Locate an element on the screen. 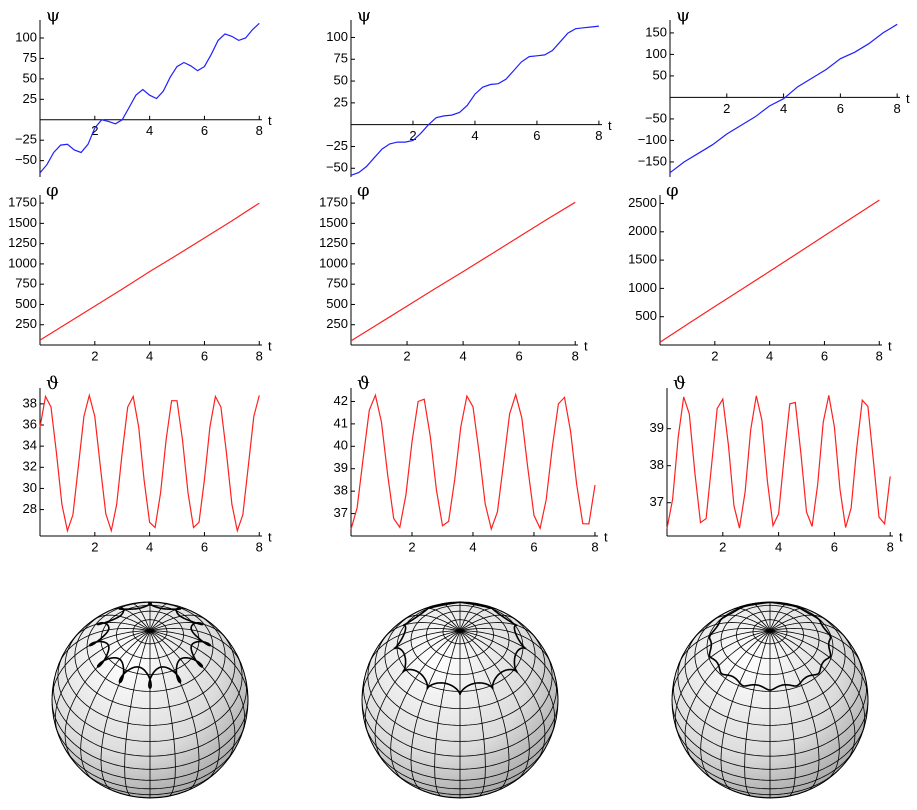 The width and height of the screenshot is (917, 810). y-tick-label: 38 is located at coordinates (657, 464).